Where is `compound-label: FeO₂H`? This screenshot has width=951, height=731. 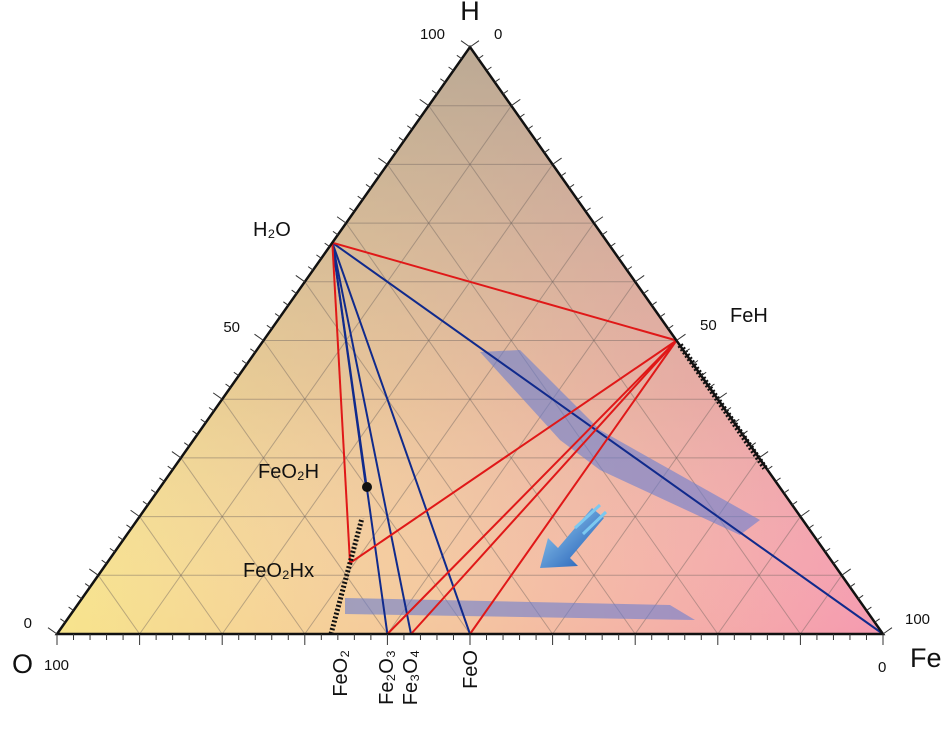
compound-label: FeO₂H is located at coordinates (288, 472).